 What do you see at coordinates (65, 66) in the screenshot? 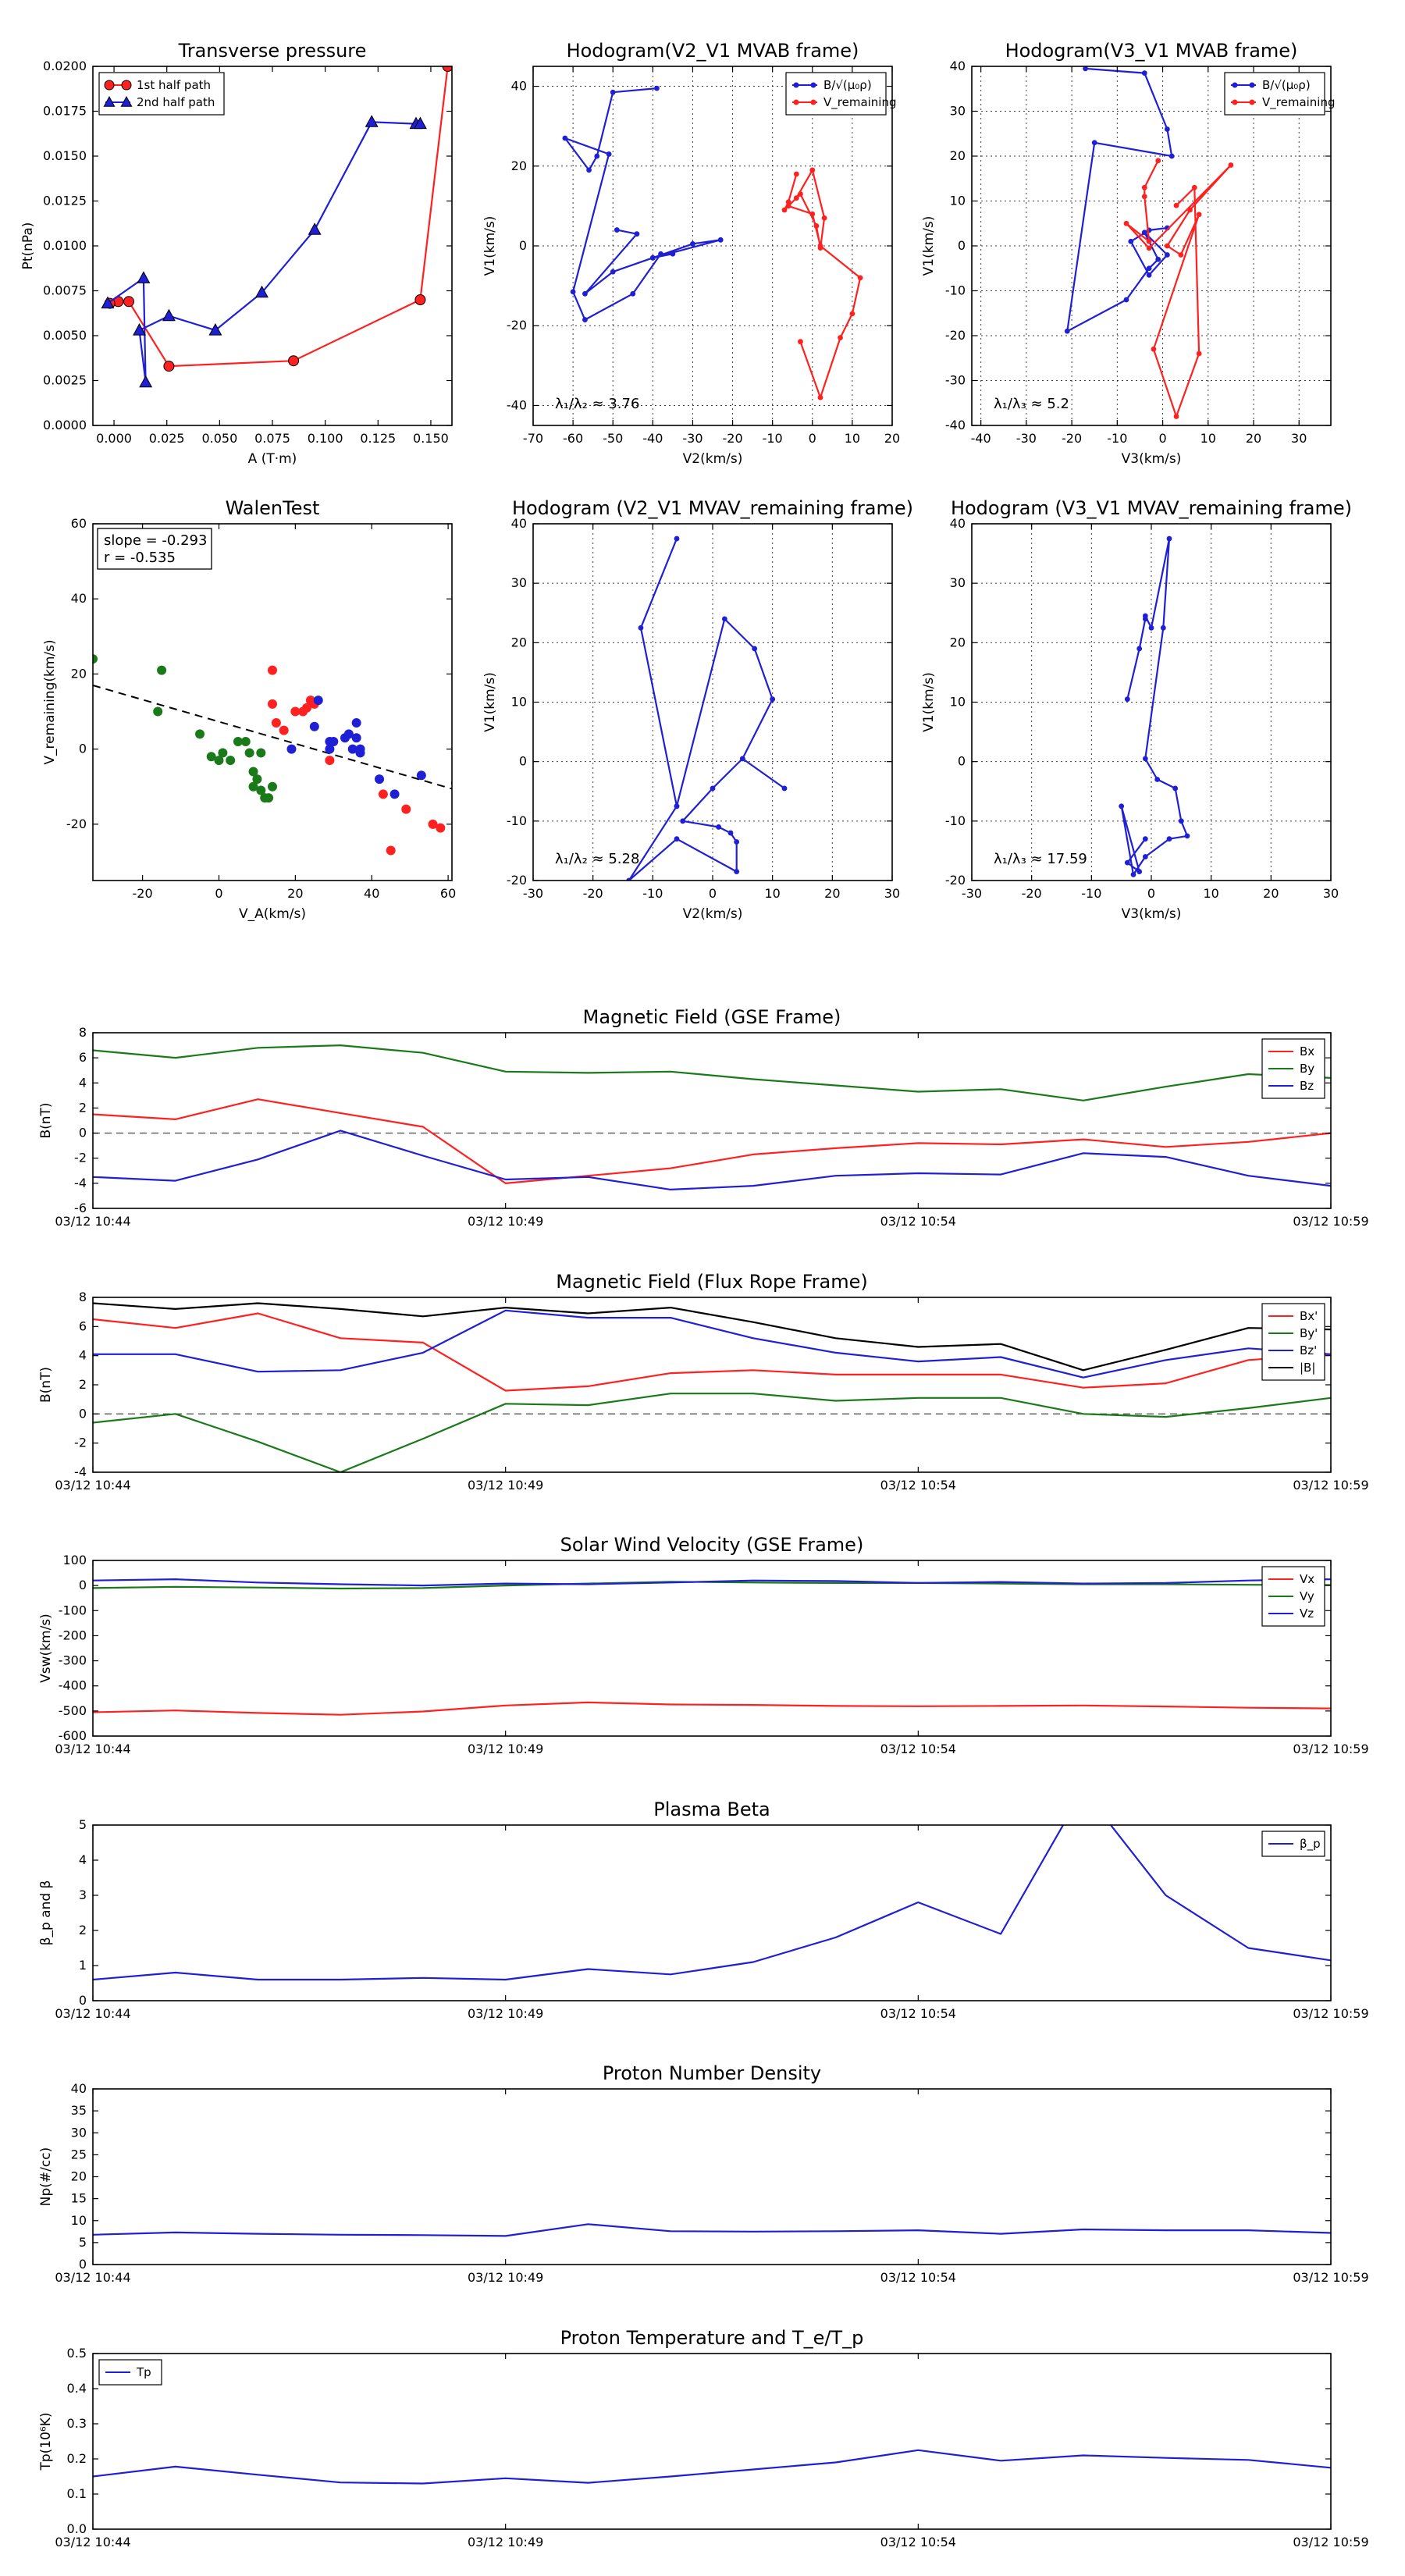
I see `y-tick-label: 0.0200` at bounding box center [65, 66].